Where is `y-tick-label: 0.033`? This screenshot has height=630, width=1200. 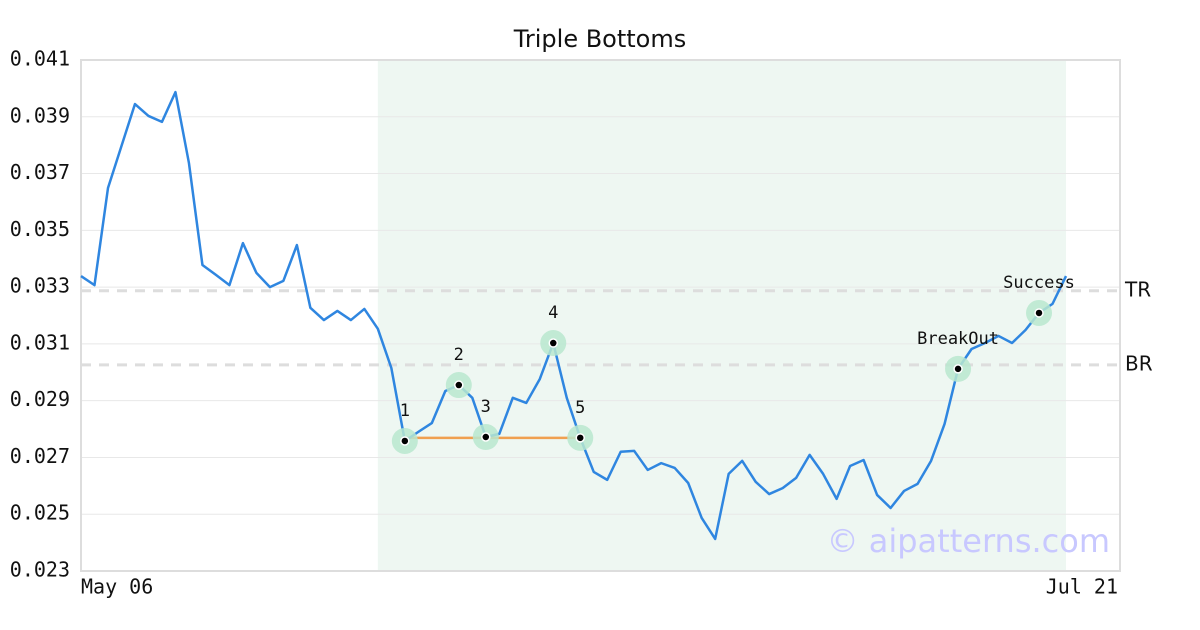
y-tick-label: 0.033 is located at coordinates (40, 286).